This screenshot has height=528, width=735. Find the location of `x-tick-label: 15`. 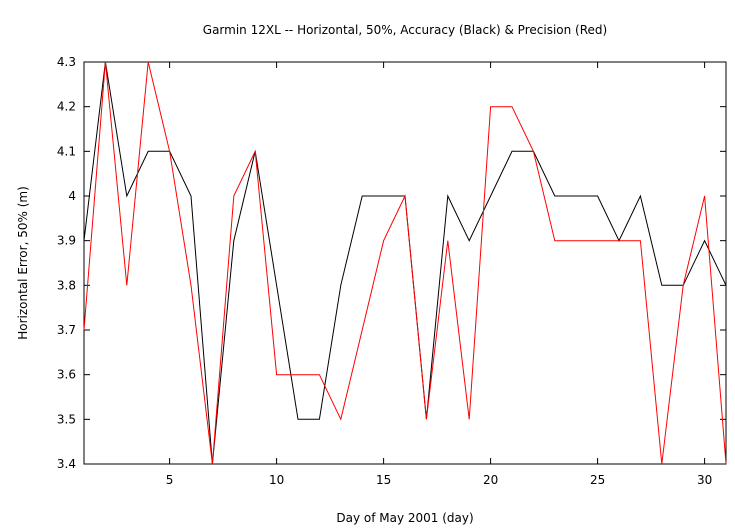

x-tick-label: 15 is located at coordinates (383, 480).